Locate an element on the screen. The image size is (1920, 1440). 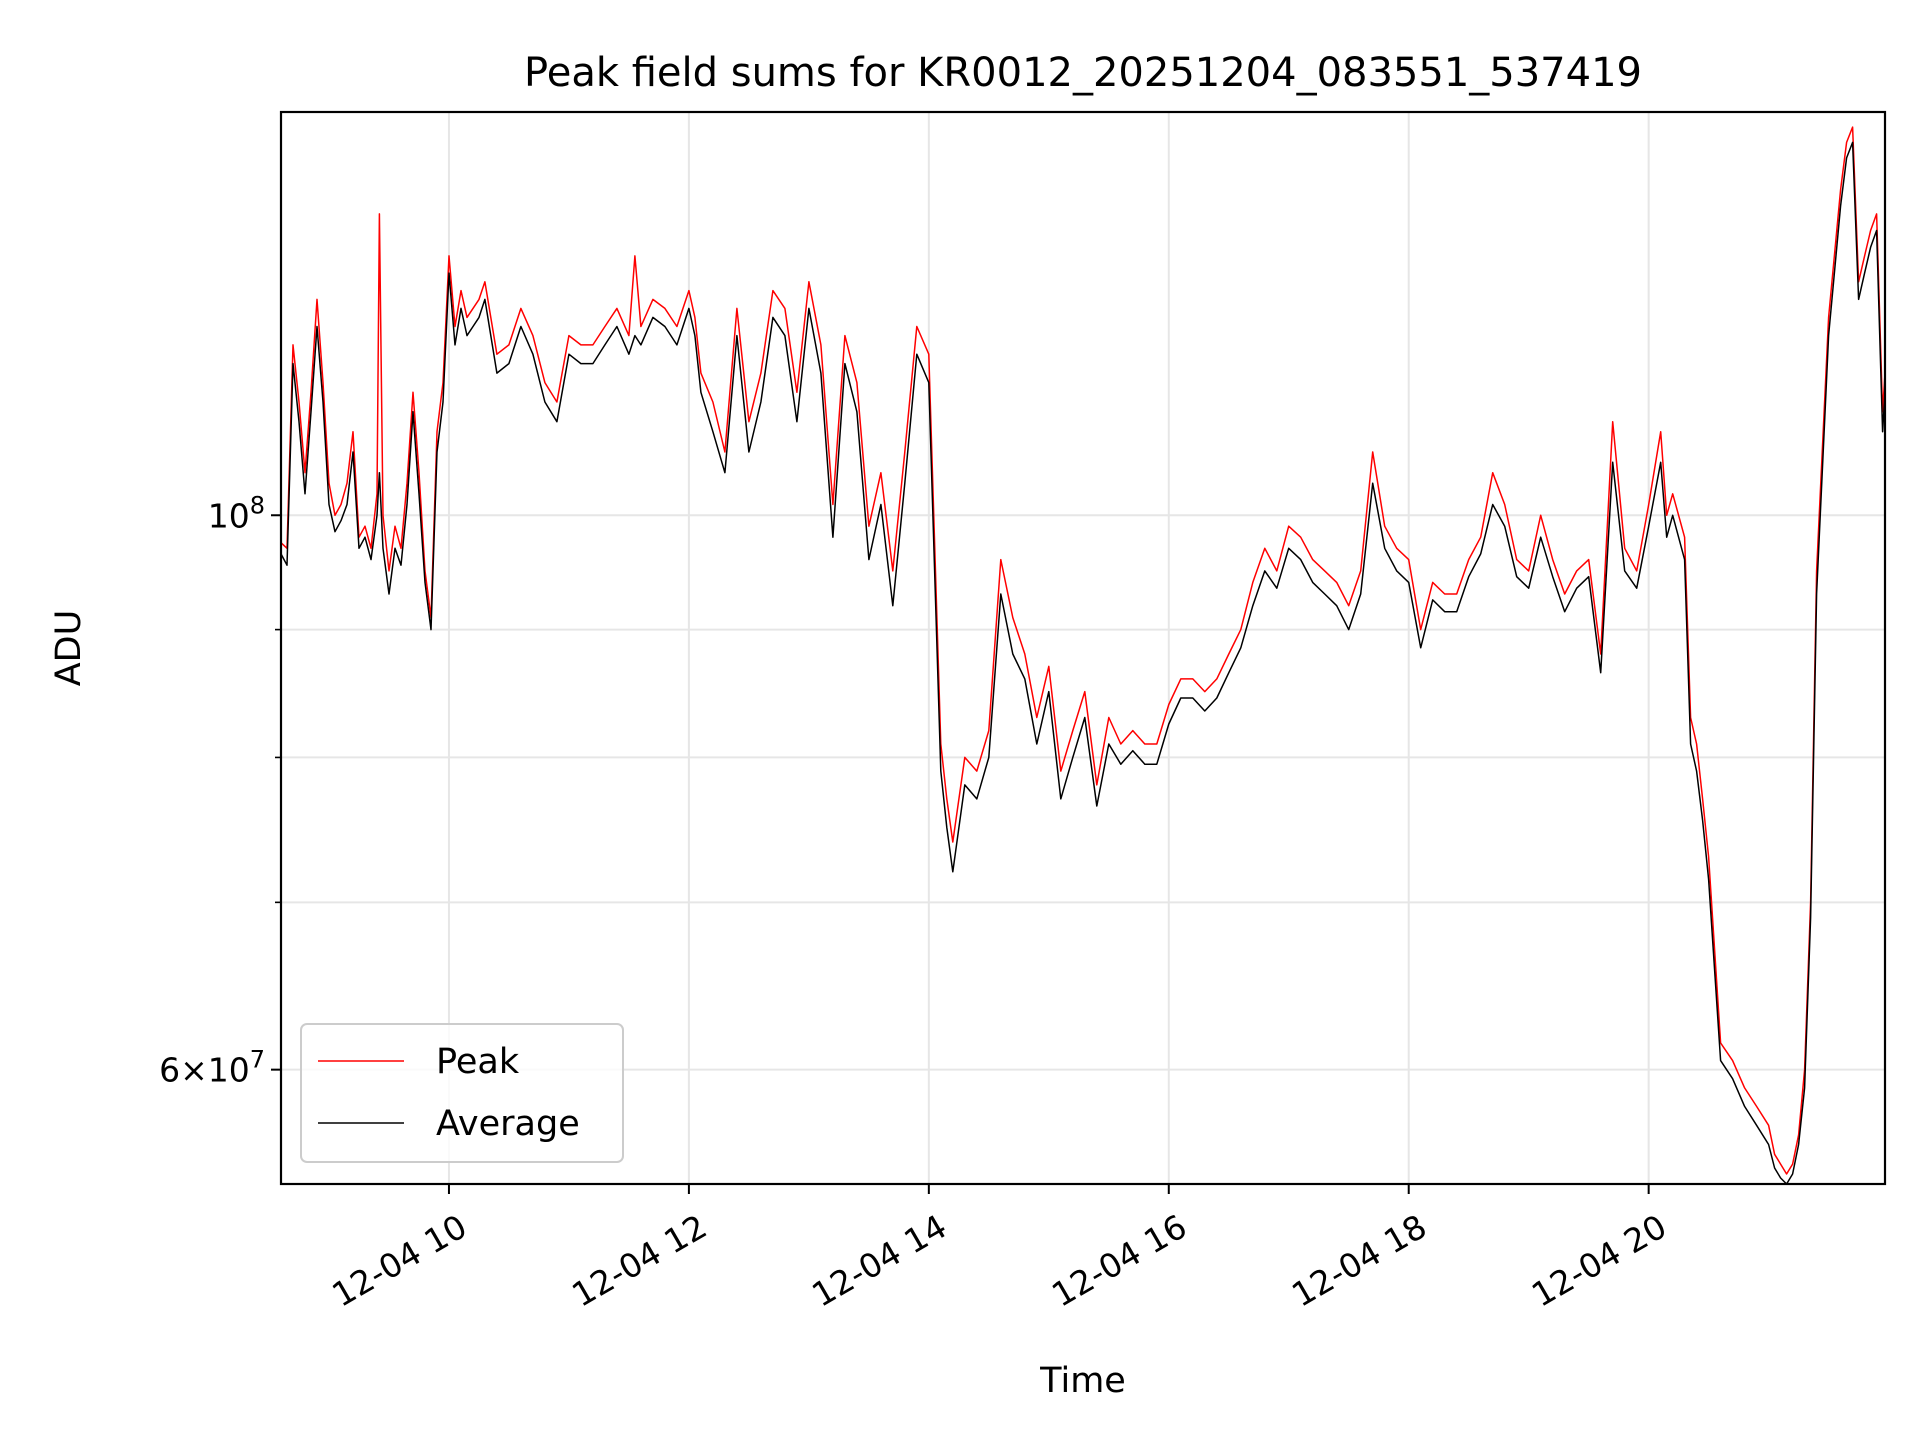
legend-label-peak: Peak is located at coordinates (478, 1062).